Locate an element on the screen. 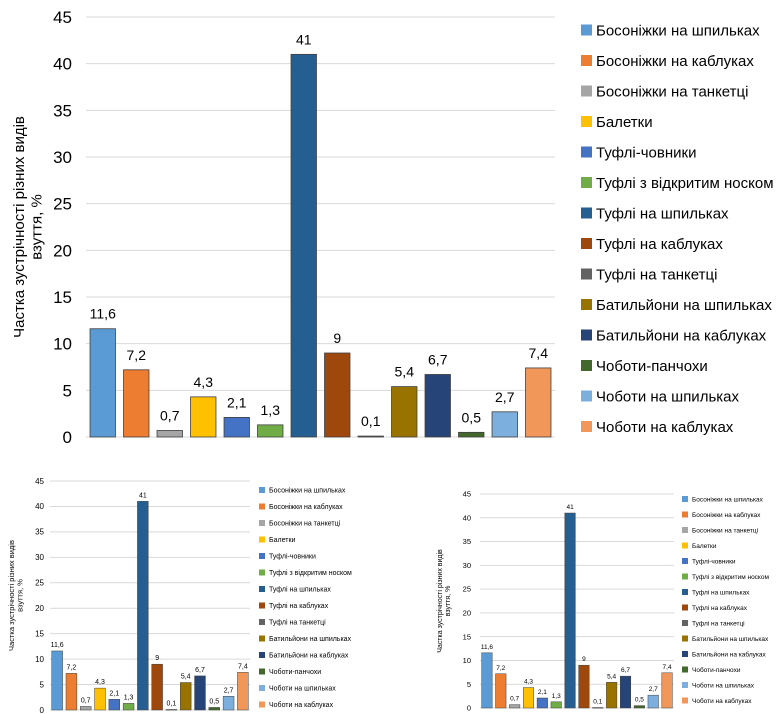 The width and height of the screenshot is (782, 714). data-label: 0,1 is located at coordinates (172, 703).